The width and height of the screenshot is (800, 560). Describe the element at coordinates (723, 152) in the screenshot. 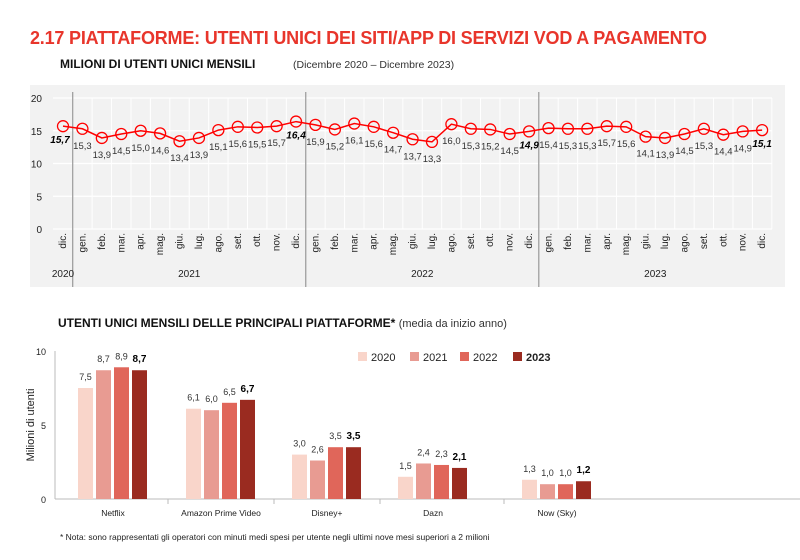

I see `data-label: 14,4` at that location.